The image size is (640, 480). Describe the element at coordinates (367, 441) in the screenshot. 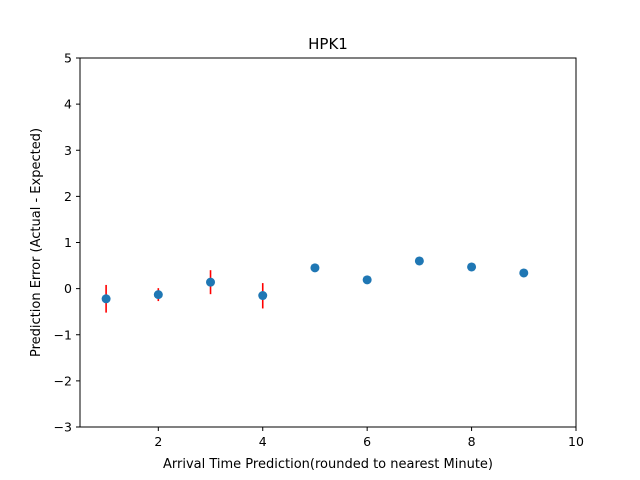

I see `x-tick-label: 6` at that location.